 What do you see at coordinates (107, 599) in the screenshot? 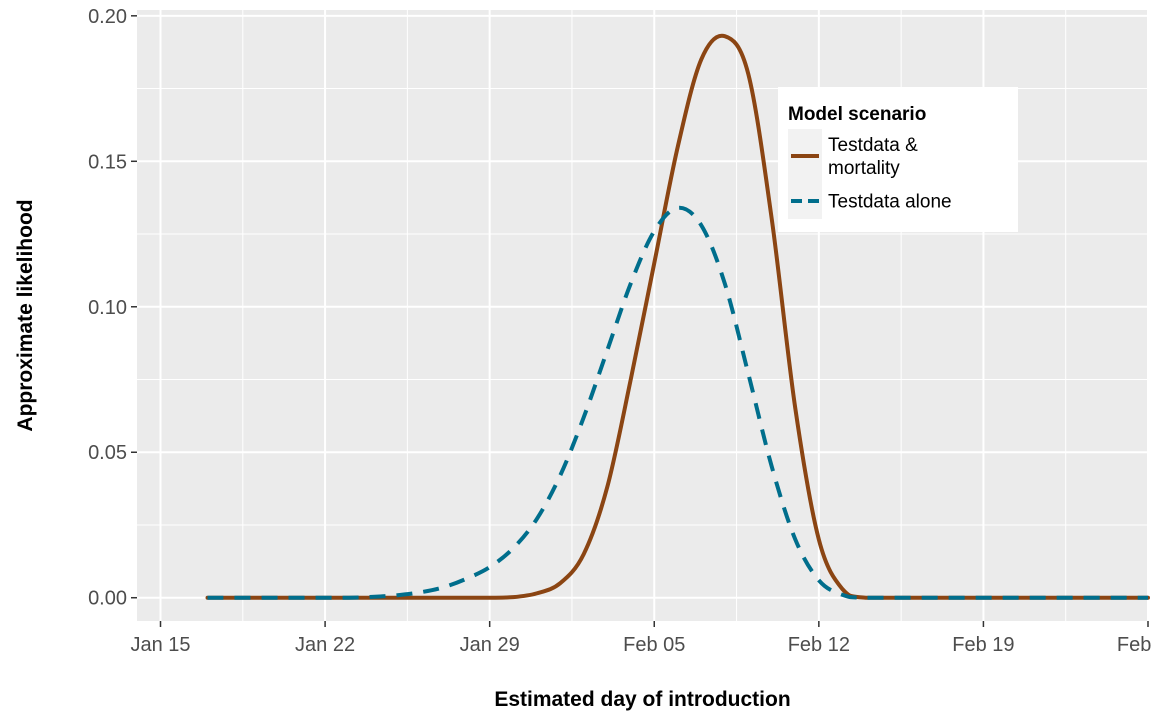
I see `y-tick-label: 0.00` at bounding box center [107, 599].